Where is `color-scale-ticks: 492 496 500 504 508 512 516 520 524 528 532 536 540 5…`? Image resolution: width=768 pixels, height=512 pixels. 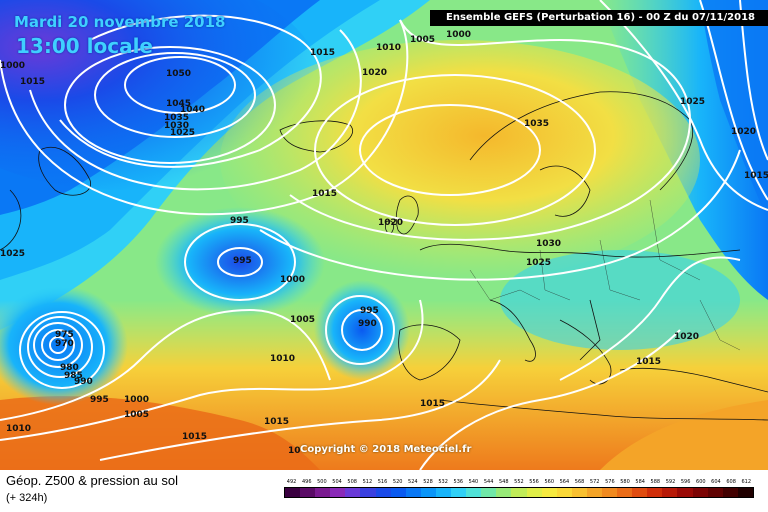
color-scale-ticks: 492 496 500 504 508 512 516 520 524 528 532 536 540 5… is located at coordinates (519, 482).